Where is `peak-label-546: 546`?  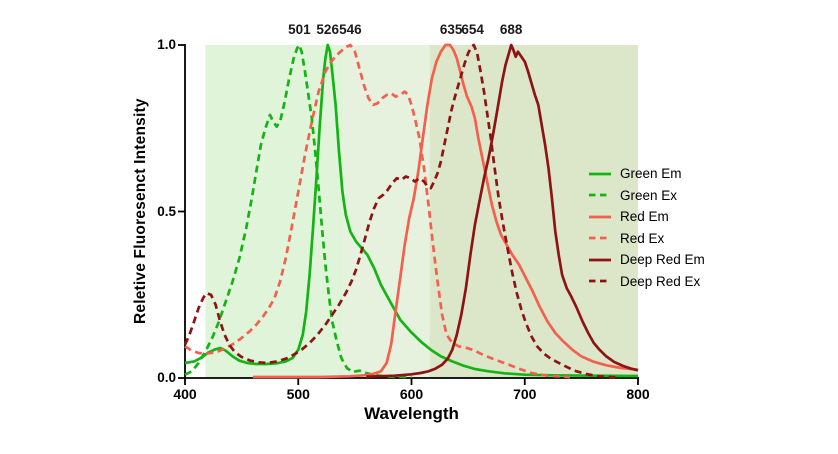
peak-label-546: 546 is located at coordinates (350, 29).